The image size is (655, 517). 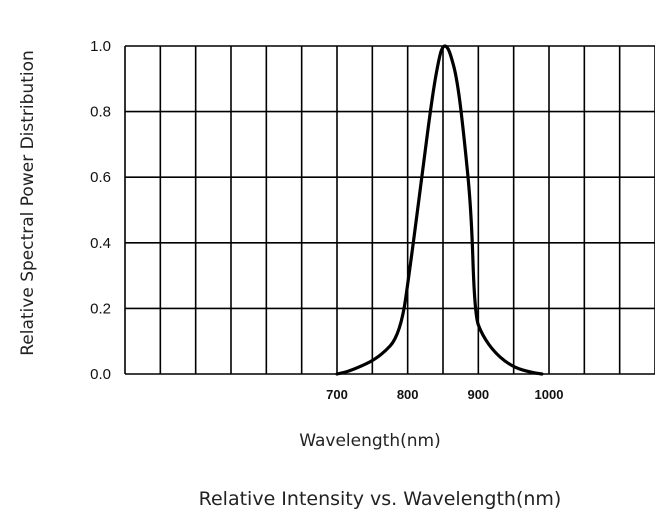 I want to click on x-tick-label: 700, so click(x=337, y=394).